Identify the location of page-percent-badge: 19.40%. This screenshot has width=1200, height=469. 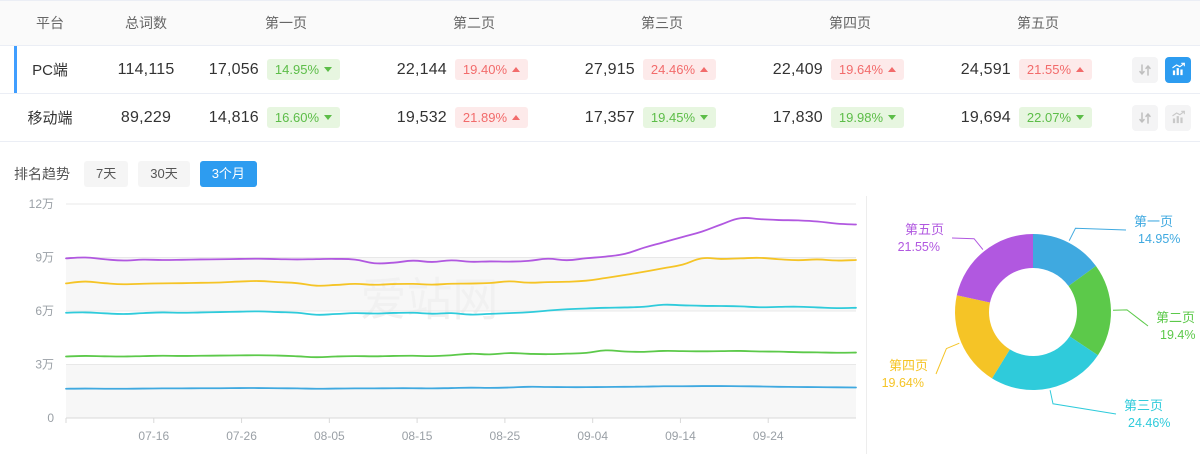
(491, 69).